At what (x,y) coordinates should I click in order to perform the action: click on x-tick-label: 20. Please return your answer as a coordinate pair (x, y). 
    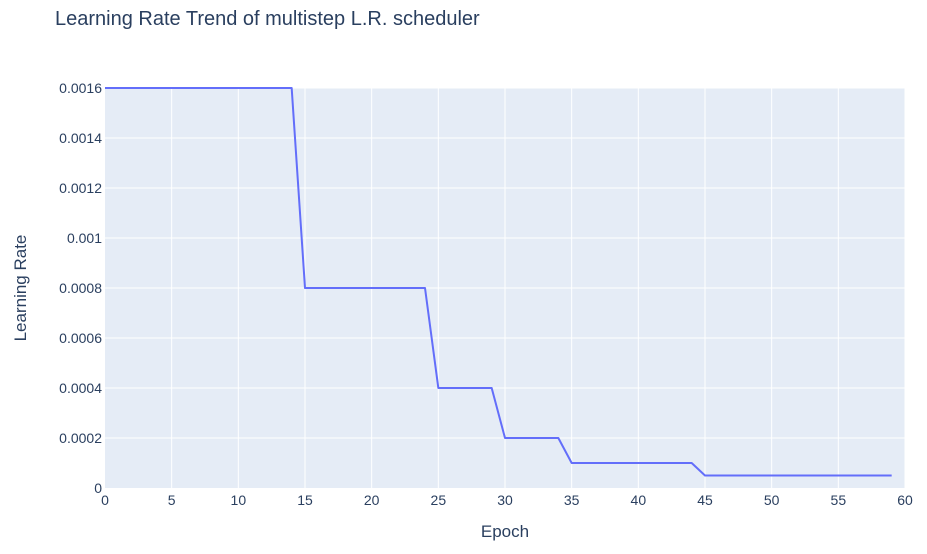
    Looking at the image, I should click on (372, 500).